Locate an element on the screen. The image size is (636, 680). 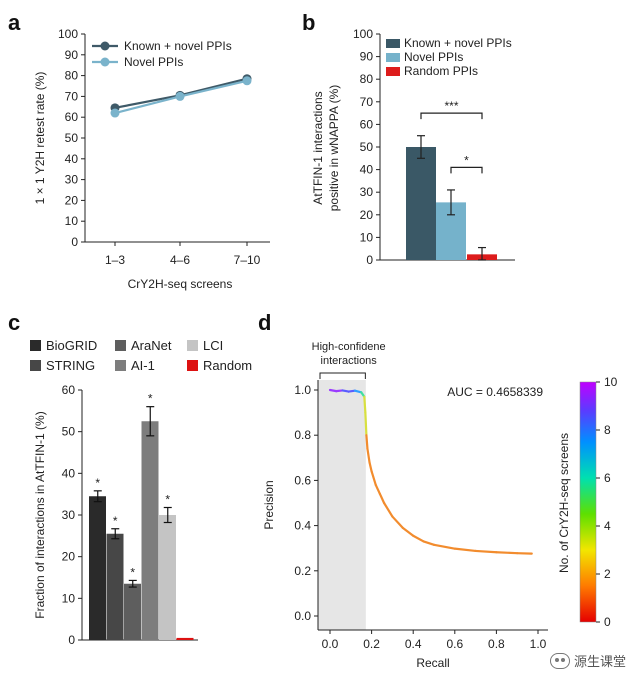
d-colorbar-label: No. of CrY2H-seq screens is located at coordinates (564, 503).